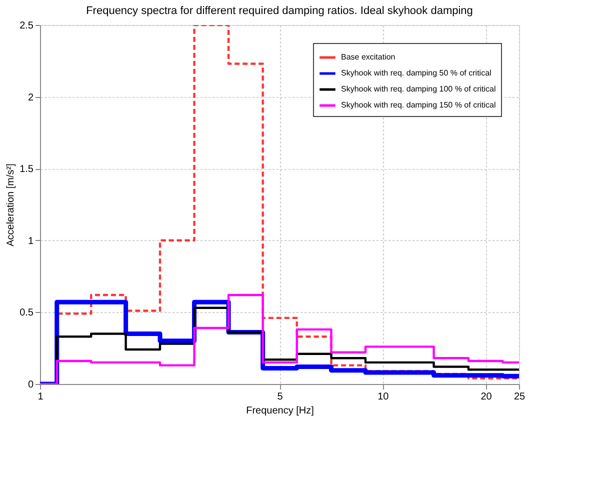 The height and width of the screenshot is (486, 591). What do you see at coordinates (486, 397) in the screenshot?
I see `x-tick-label: 20` at bounding box center [486, 397].